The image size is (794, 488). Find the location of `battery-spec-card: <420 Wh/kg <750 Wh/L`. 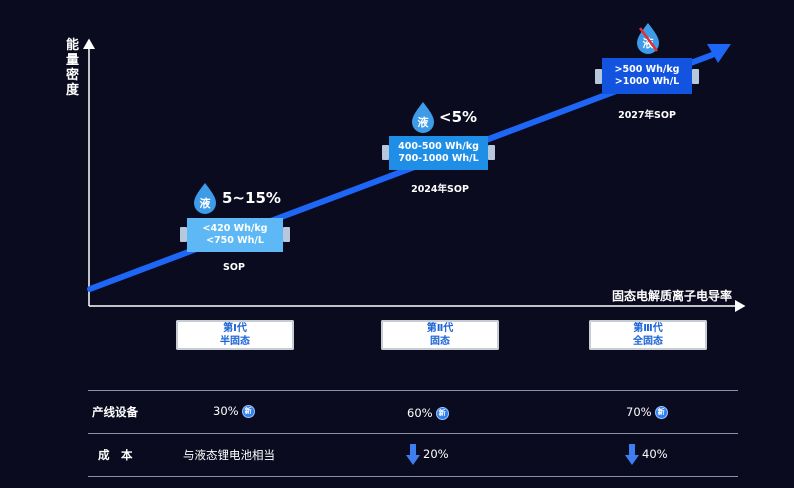

battery-spec-card: <420 Wh/kg <750 Wh/L is located at coordinates (235, 235).